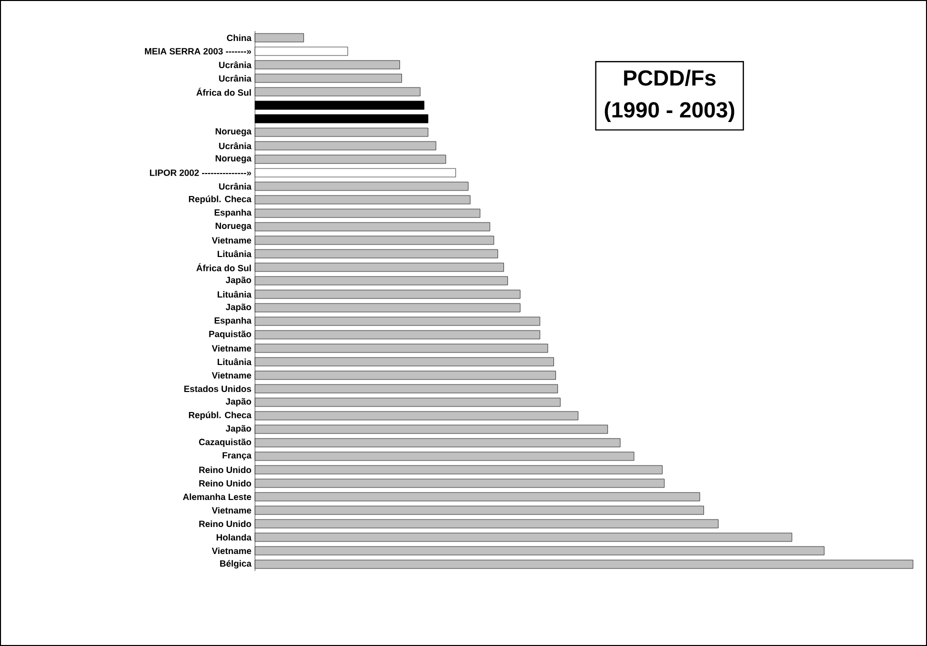 The image size is (927, 646). What do you see at coordinates (239, 38) in the screenshot?
I see `y-tick-label: China` at bounding box center [239, 38].